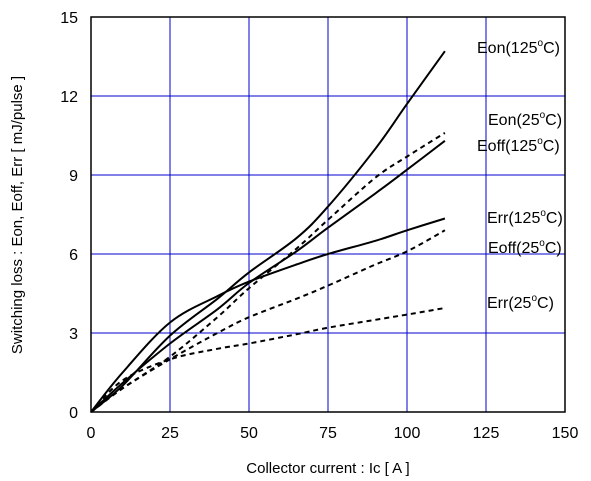 The image size is (591, 481). What do you see at coordinates (525, 119) in the screenshot?
I see `series-label: Eon(25oC)` at bounding box center [525, 119].